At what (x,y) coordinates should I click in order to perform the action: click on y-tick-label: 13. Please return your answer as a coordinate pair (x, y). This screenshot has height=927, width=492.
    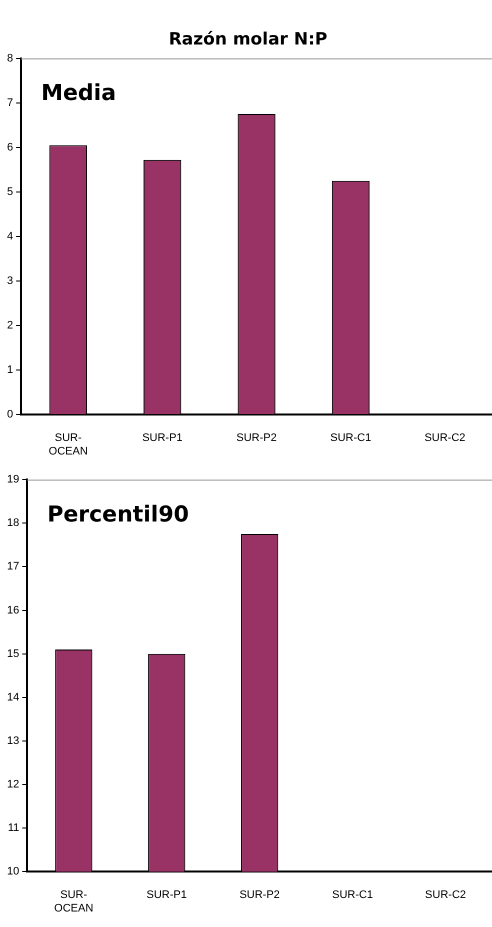
    Looking at the image, I should click on (13, 740).